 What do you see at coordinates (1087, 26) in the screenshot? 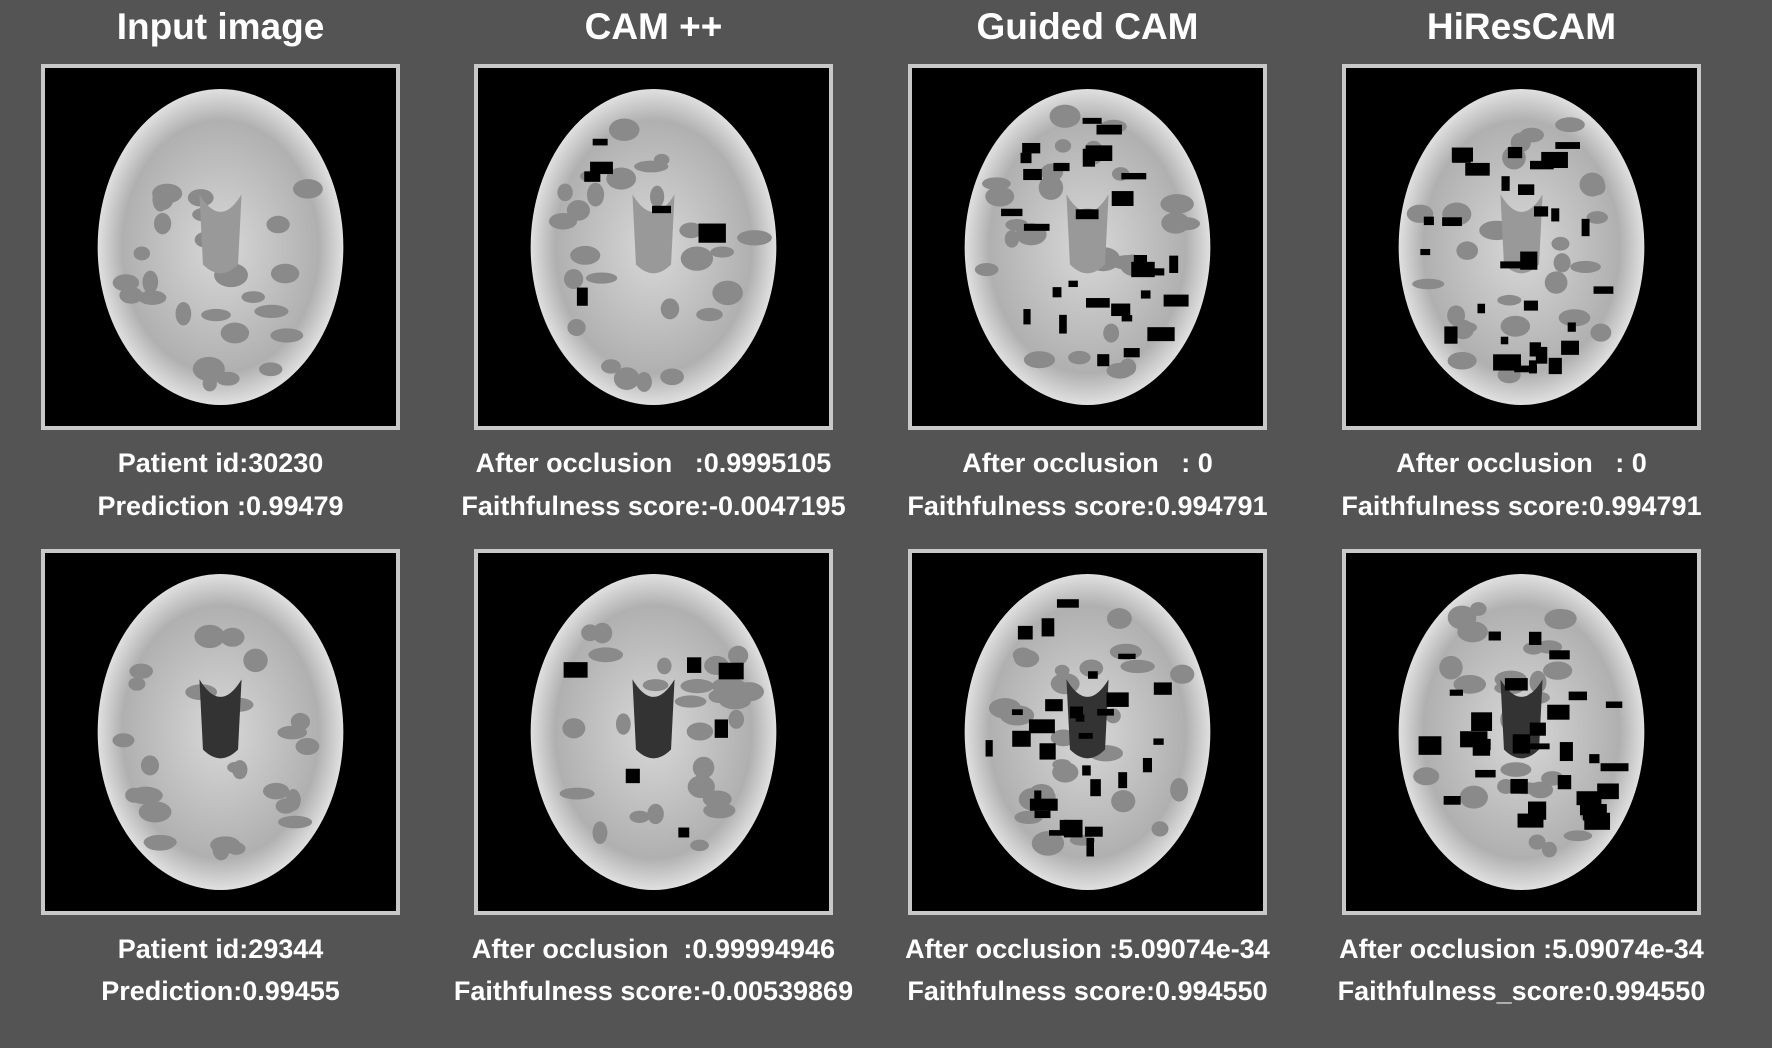
I see `column-header: Guided CAM` at bounding box center [1087, 26].